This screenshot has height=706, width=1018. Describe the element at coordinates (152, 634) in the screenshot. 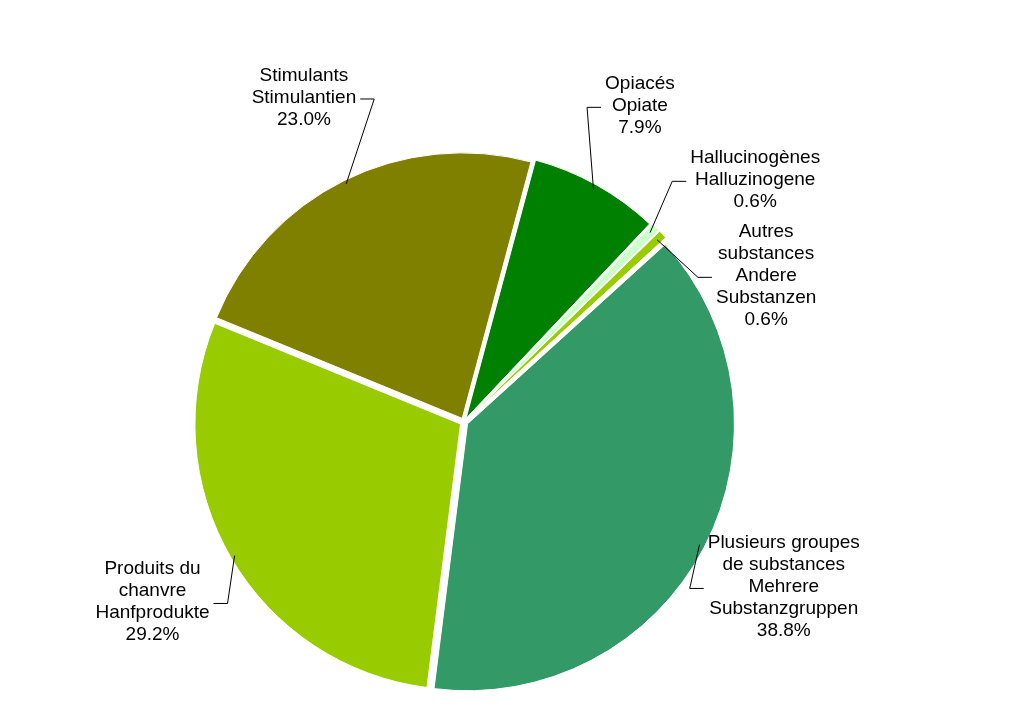

I see `data-label: 29.2%` at that location.